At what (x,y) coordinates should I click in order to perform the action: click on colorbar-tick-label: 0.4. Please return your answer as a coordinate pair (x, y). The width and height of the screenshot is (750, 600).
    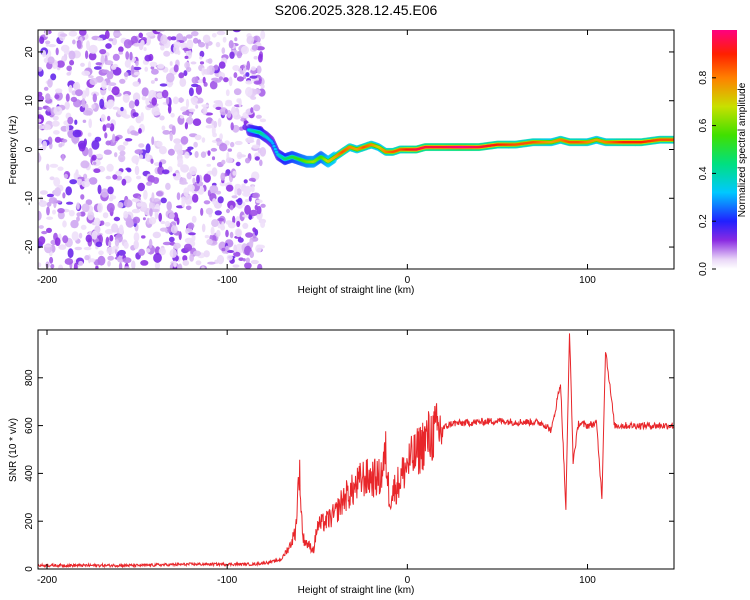
    Looking at the image, I should click on (703, 173).